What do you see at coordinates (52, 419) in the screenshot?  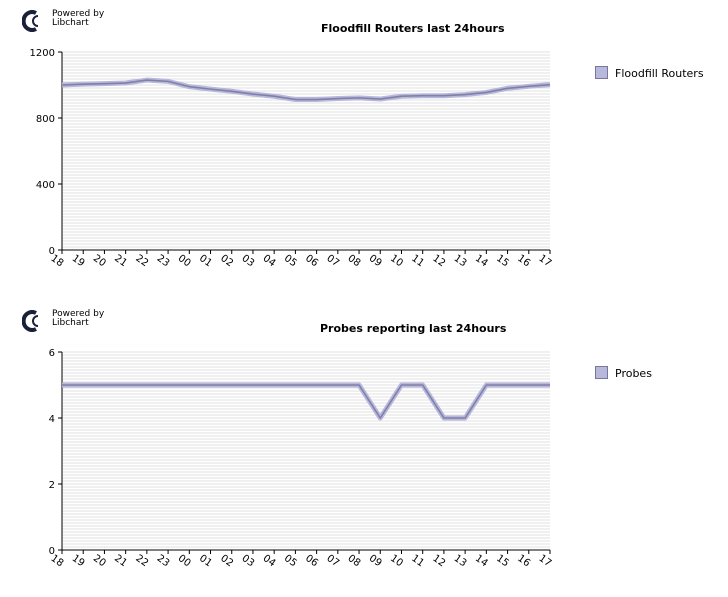 I see `y-tick-label: 4` at bounding box center [52, 419].